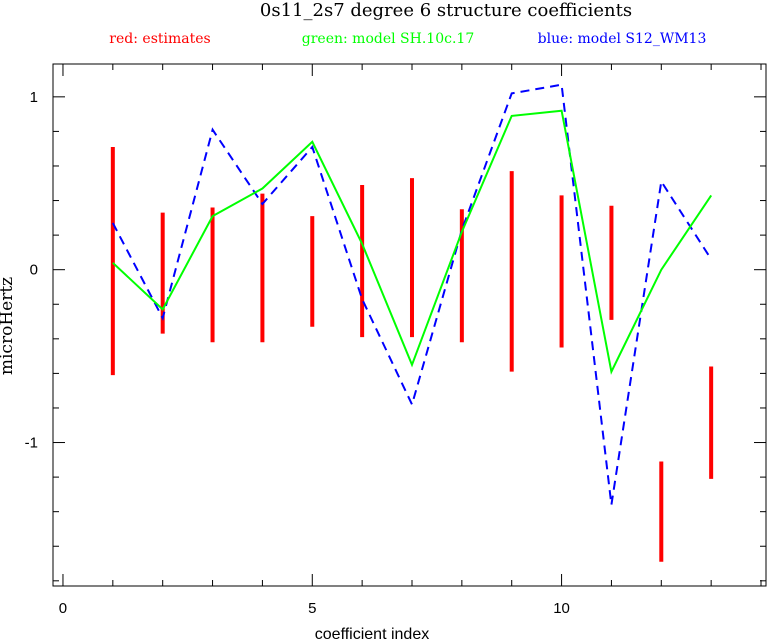 Image resolution: width=767 pixels, height=641 pixels. I want to click on y-tick-label: 0, so click(34, 270).